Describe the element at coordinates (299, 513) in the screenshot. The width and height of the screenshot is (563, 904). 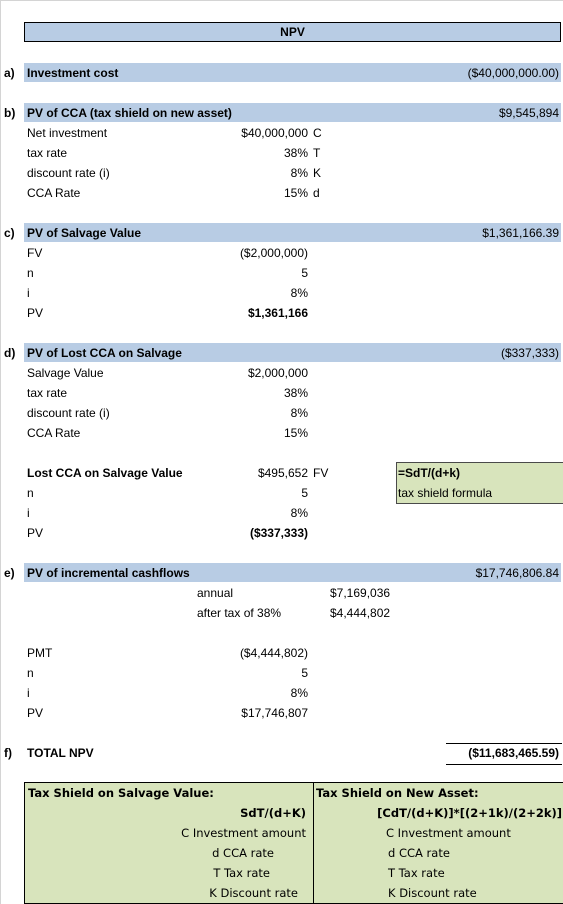
I see `d-row2-value: 8%` at that location.